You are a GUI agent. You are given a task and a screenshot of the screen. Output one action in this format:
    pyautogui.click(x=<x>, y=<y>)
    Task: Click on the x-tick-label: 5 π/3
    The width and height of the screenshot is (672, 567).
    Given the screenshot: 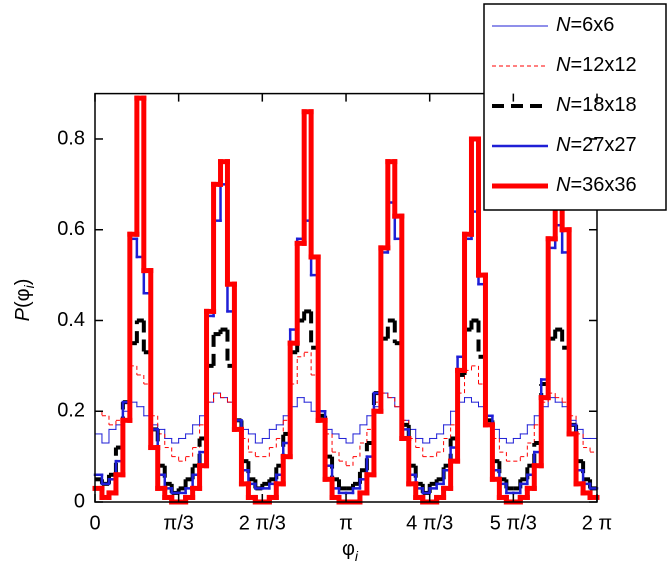 What is the action you would take?
    pyautogui.click(x=513, y=523)
    